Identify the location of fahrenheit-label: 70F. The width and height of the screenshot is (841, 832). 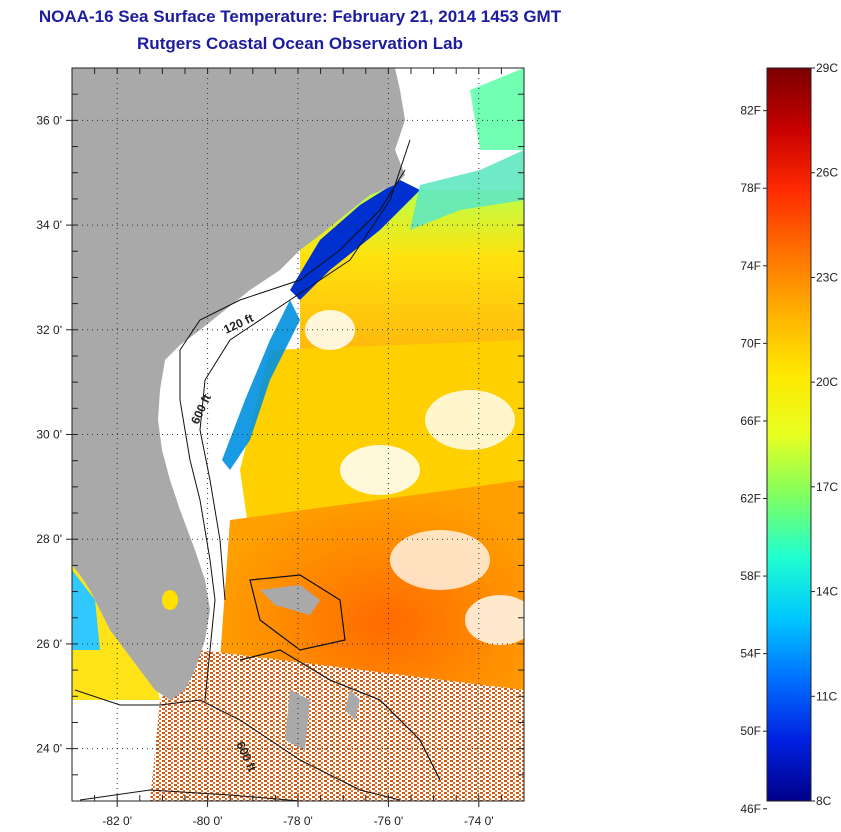
(750, 343).